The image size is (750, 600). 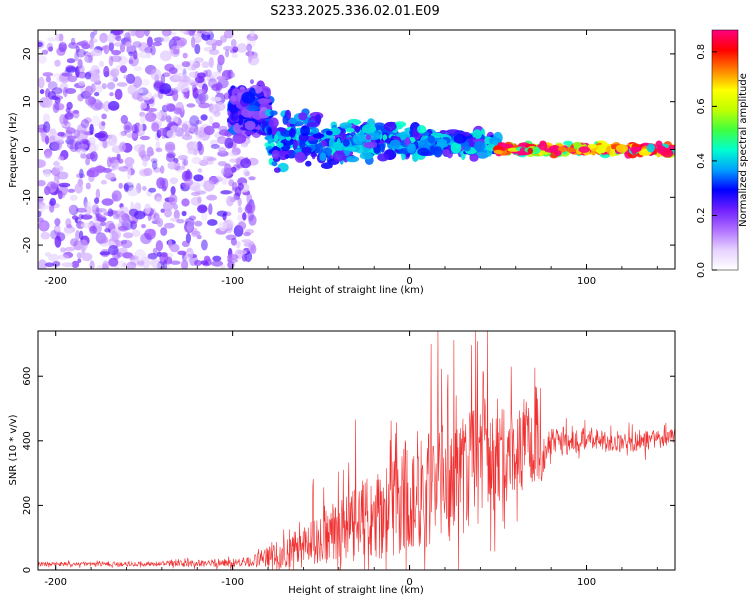 I want to click on y-tick-label: -20, so click(x=27, y=245).